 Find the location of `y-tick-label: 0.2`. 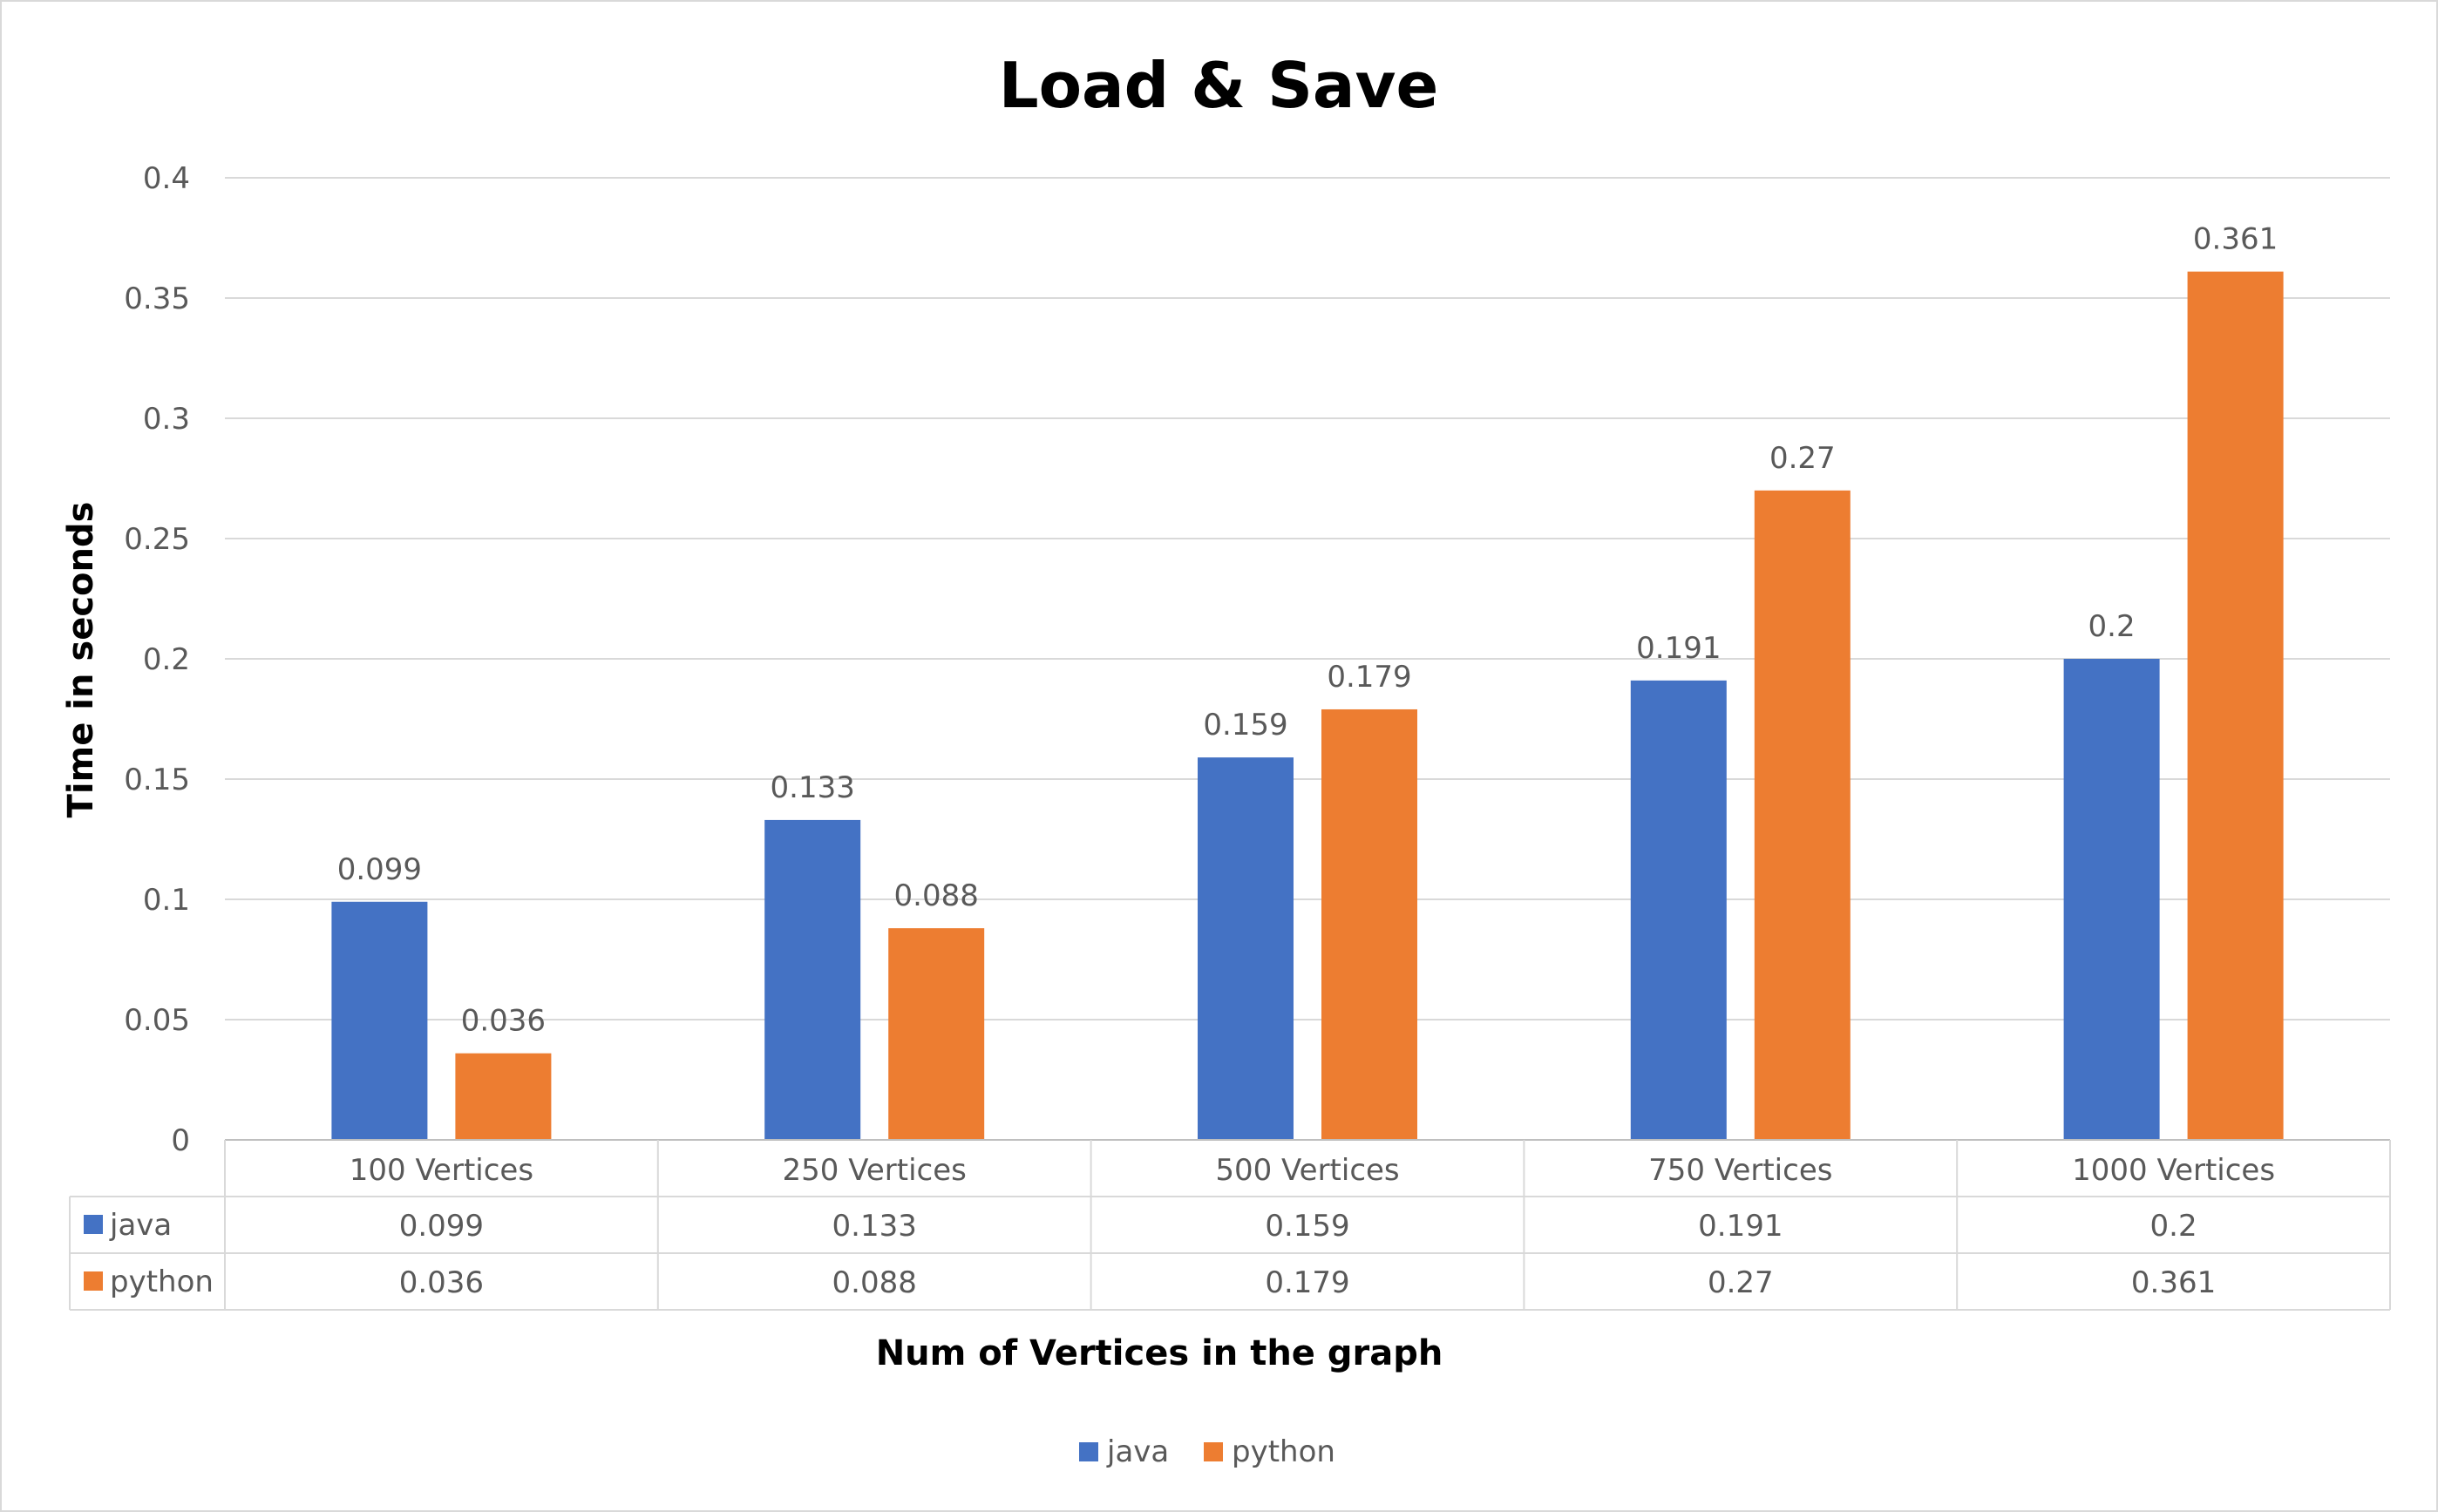

y-tick-label: 0.2 is located at coordinates (166, 659).